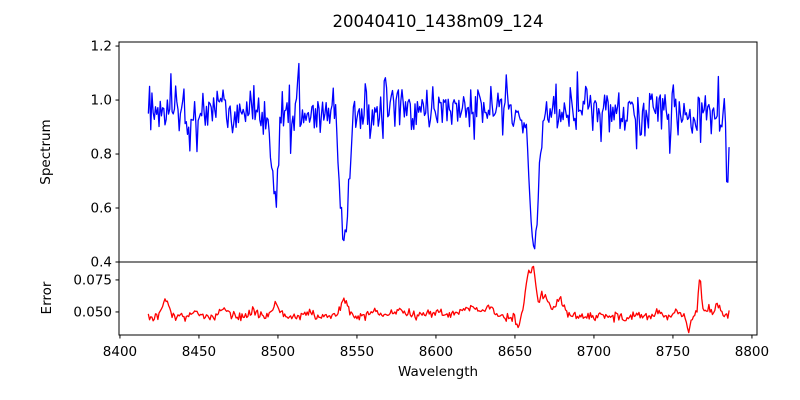 The image size is (800, 400). Describe the element at coordinates (199, 352) in the screenshot. I see `x-tick-label: 8450` at that location.